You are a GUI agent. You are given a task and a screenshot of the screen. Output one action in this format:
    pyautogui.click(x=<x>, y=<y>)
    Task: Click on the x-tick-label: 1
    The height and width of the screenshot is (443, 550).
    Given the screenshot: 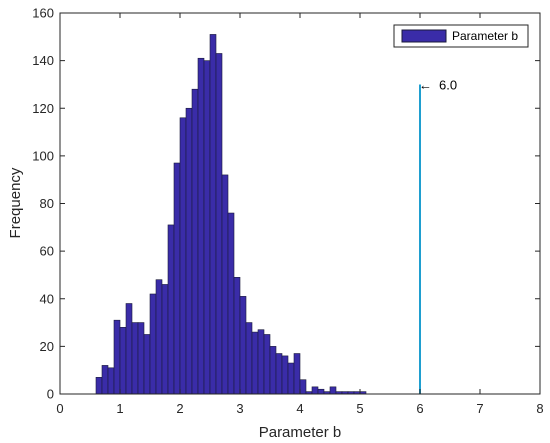 What is the action you would take?
    pyautogui.click(x=119, y=408)
    